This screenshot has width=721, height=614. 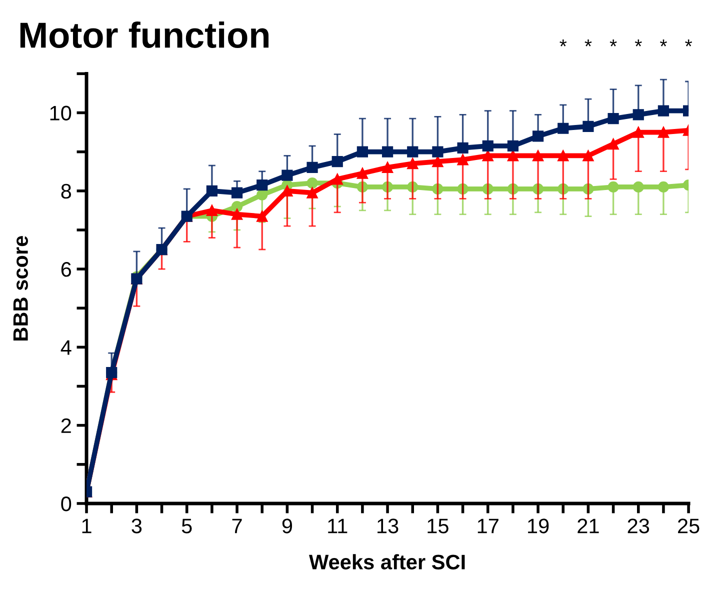 What do you see at coordinates (61, 113) in the screenshot?
I see `y-tick-label: 10` at bounding box center [61, 113].